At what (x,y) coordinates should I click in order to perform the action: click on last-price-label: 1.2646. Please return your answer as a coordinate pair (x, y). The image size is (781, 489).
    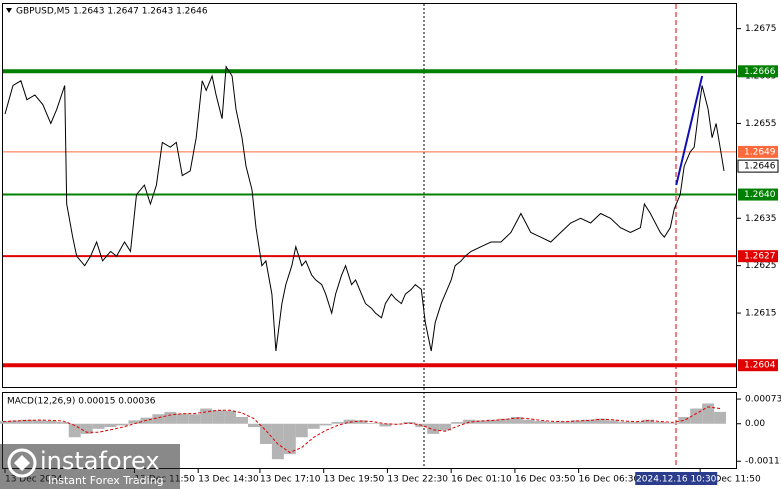
    Looking at the image, I should click on (760, 167).